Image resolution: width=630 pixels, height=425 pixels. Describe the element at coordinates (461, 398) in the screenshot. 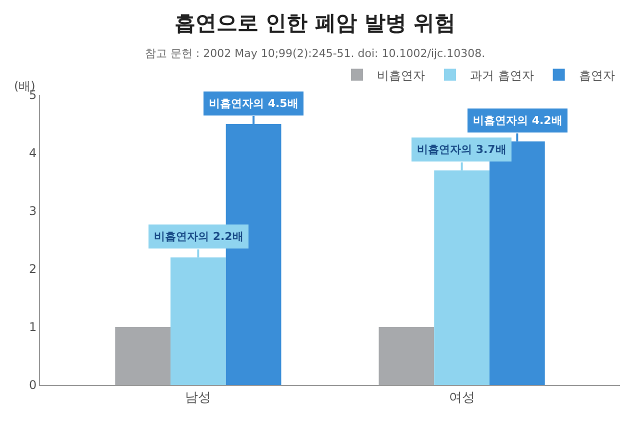

I see `x-tick-label: 여성` at that location.